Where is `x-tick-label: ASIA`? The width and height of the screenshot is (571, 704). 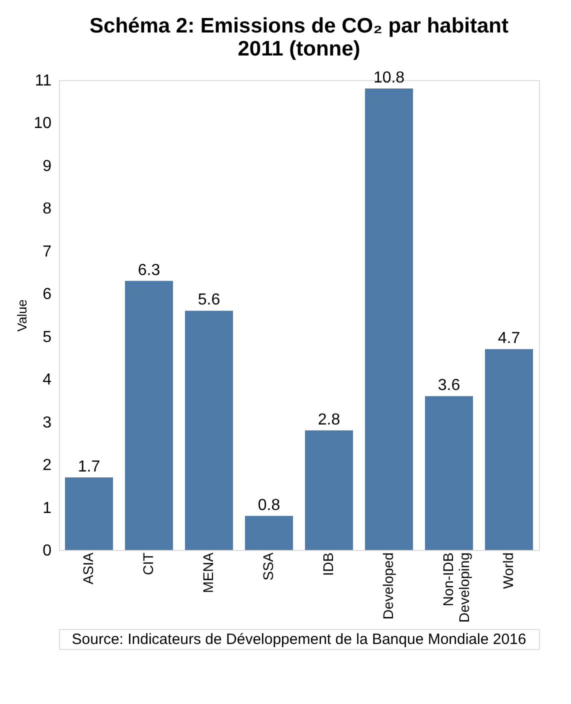 x-tick-label: ASIA is located at coordinates (88, 568).